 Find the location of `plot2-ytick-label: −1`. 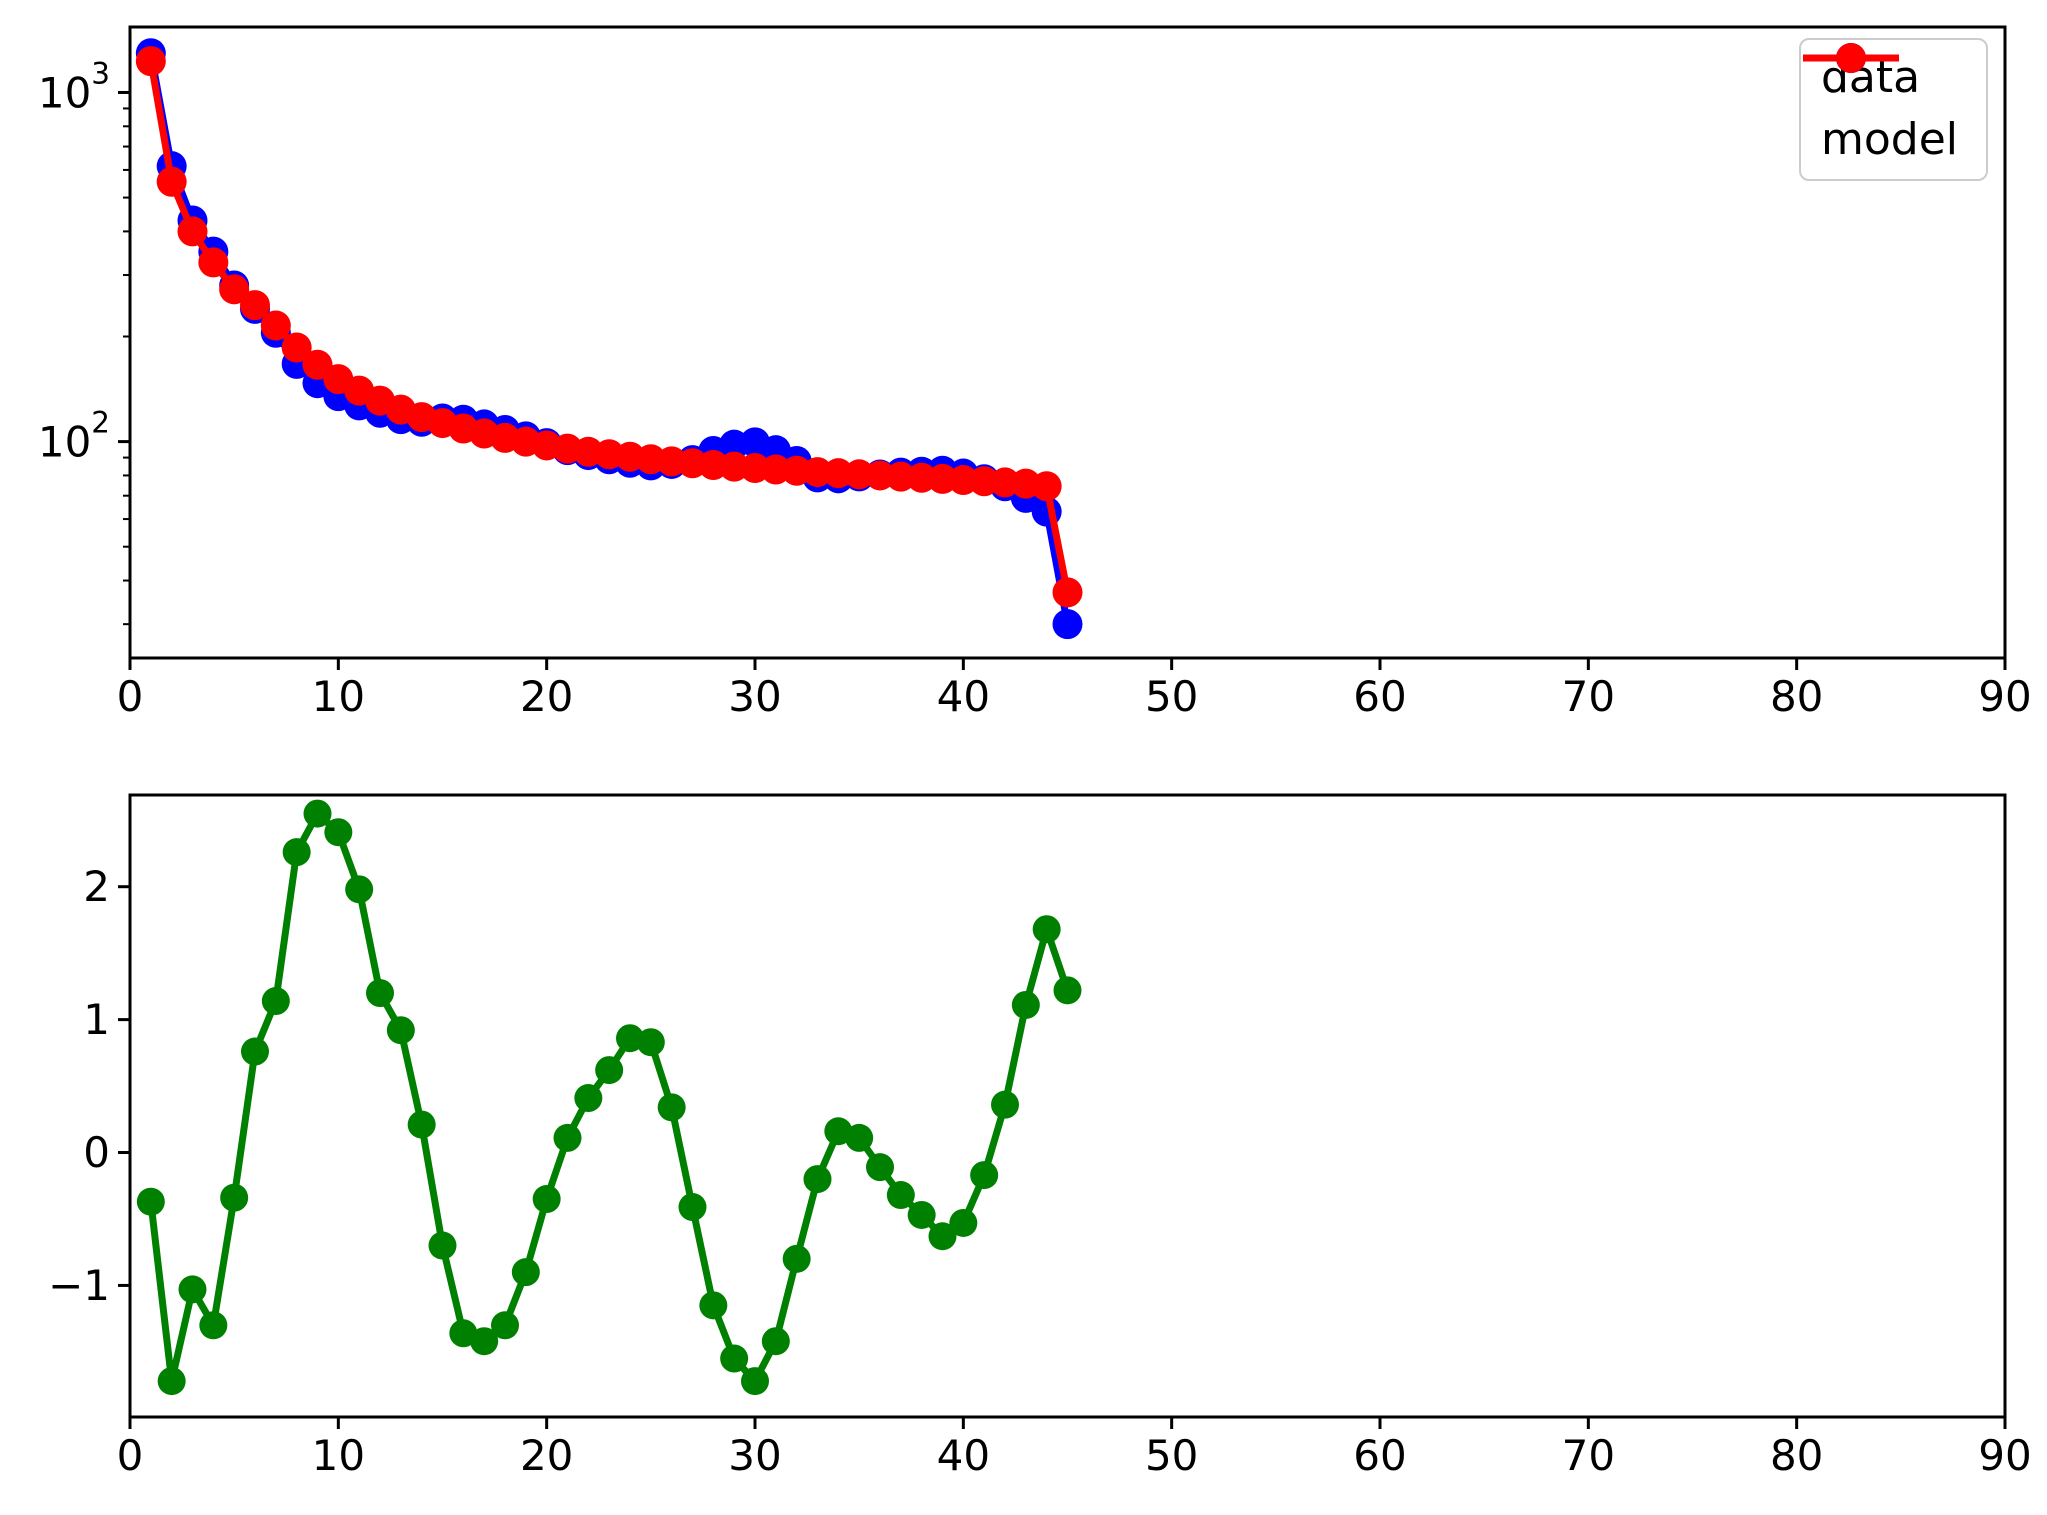

plot2-ytick-label: −1 is located at coordinates (79, 1285).